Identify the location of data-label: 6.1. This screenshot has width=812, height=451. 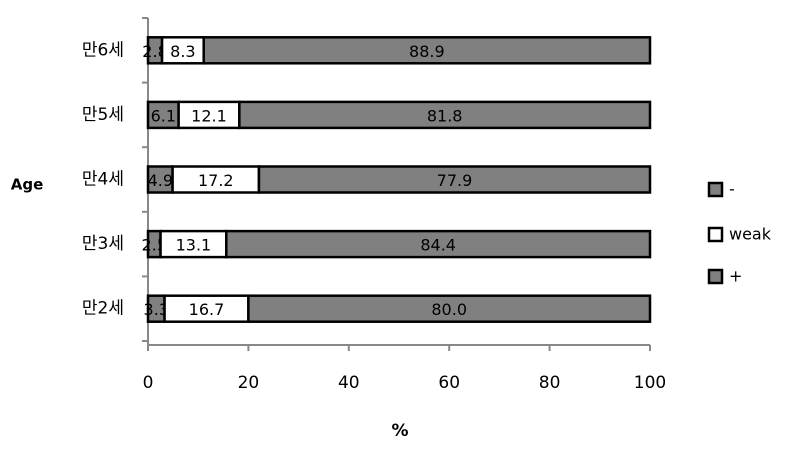
(163, 115).